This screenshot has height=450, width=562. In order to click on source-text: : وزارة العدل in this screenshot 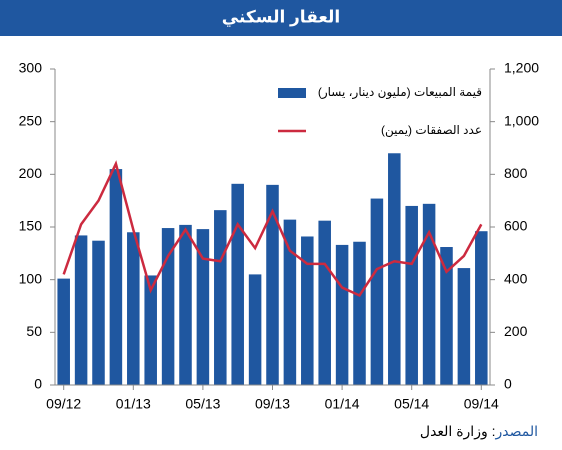, I will do `click(458, 431)`.